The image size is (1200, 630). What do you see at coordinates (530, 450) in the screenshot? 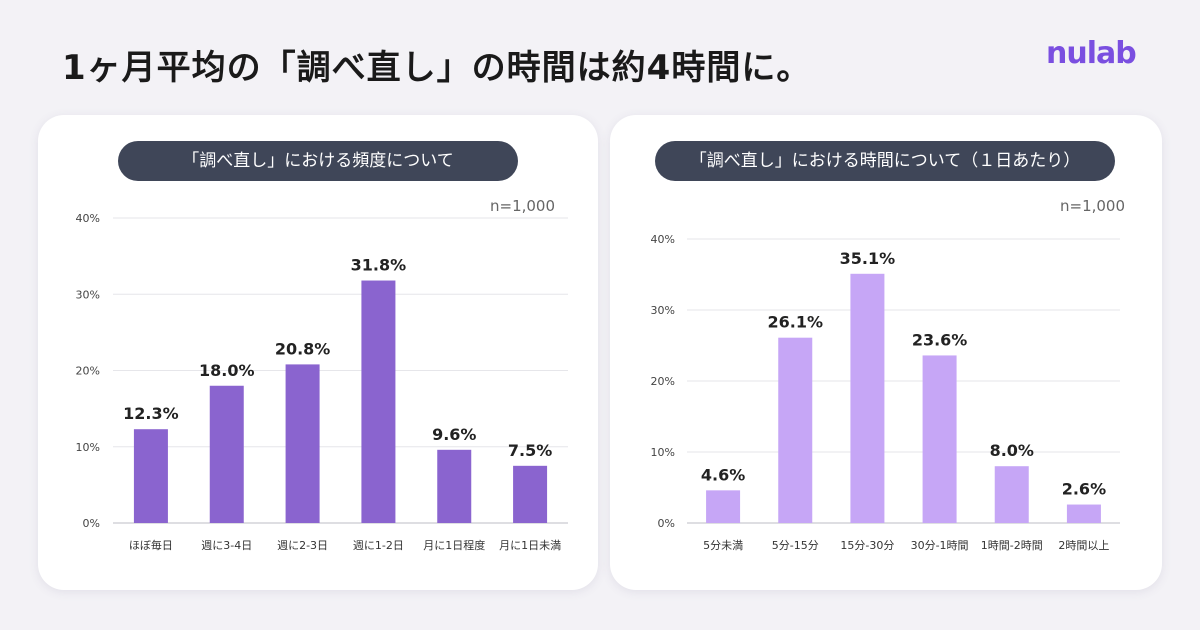
I see `frequency-data-label: 7.5%` at bounding box center [530, 450].